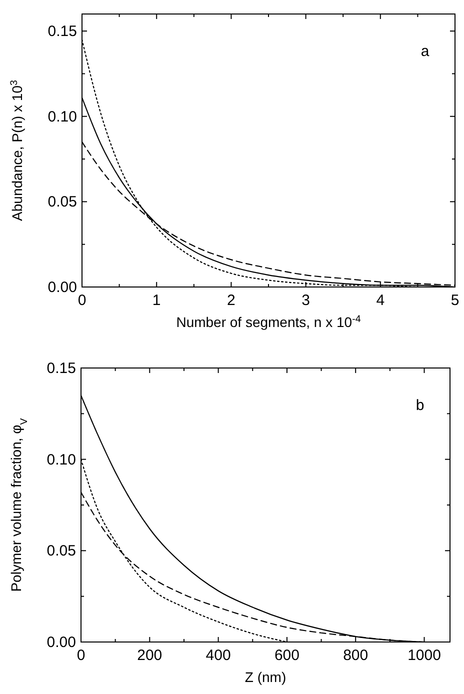  What do you see at coordinates (425, 51) in the screenshot?
I see `annotation: a` at bounding box center [425, 51].